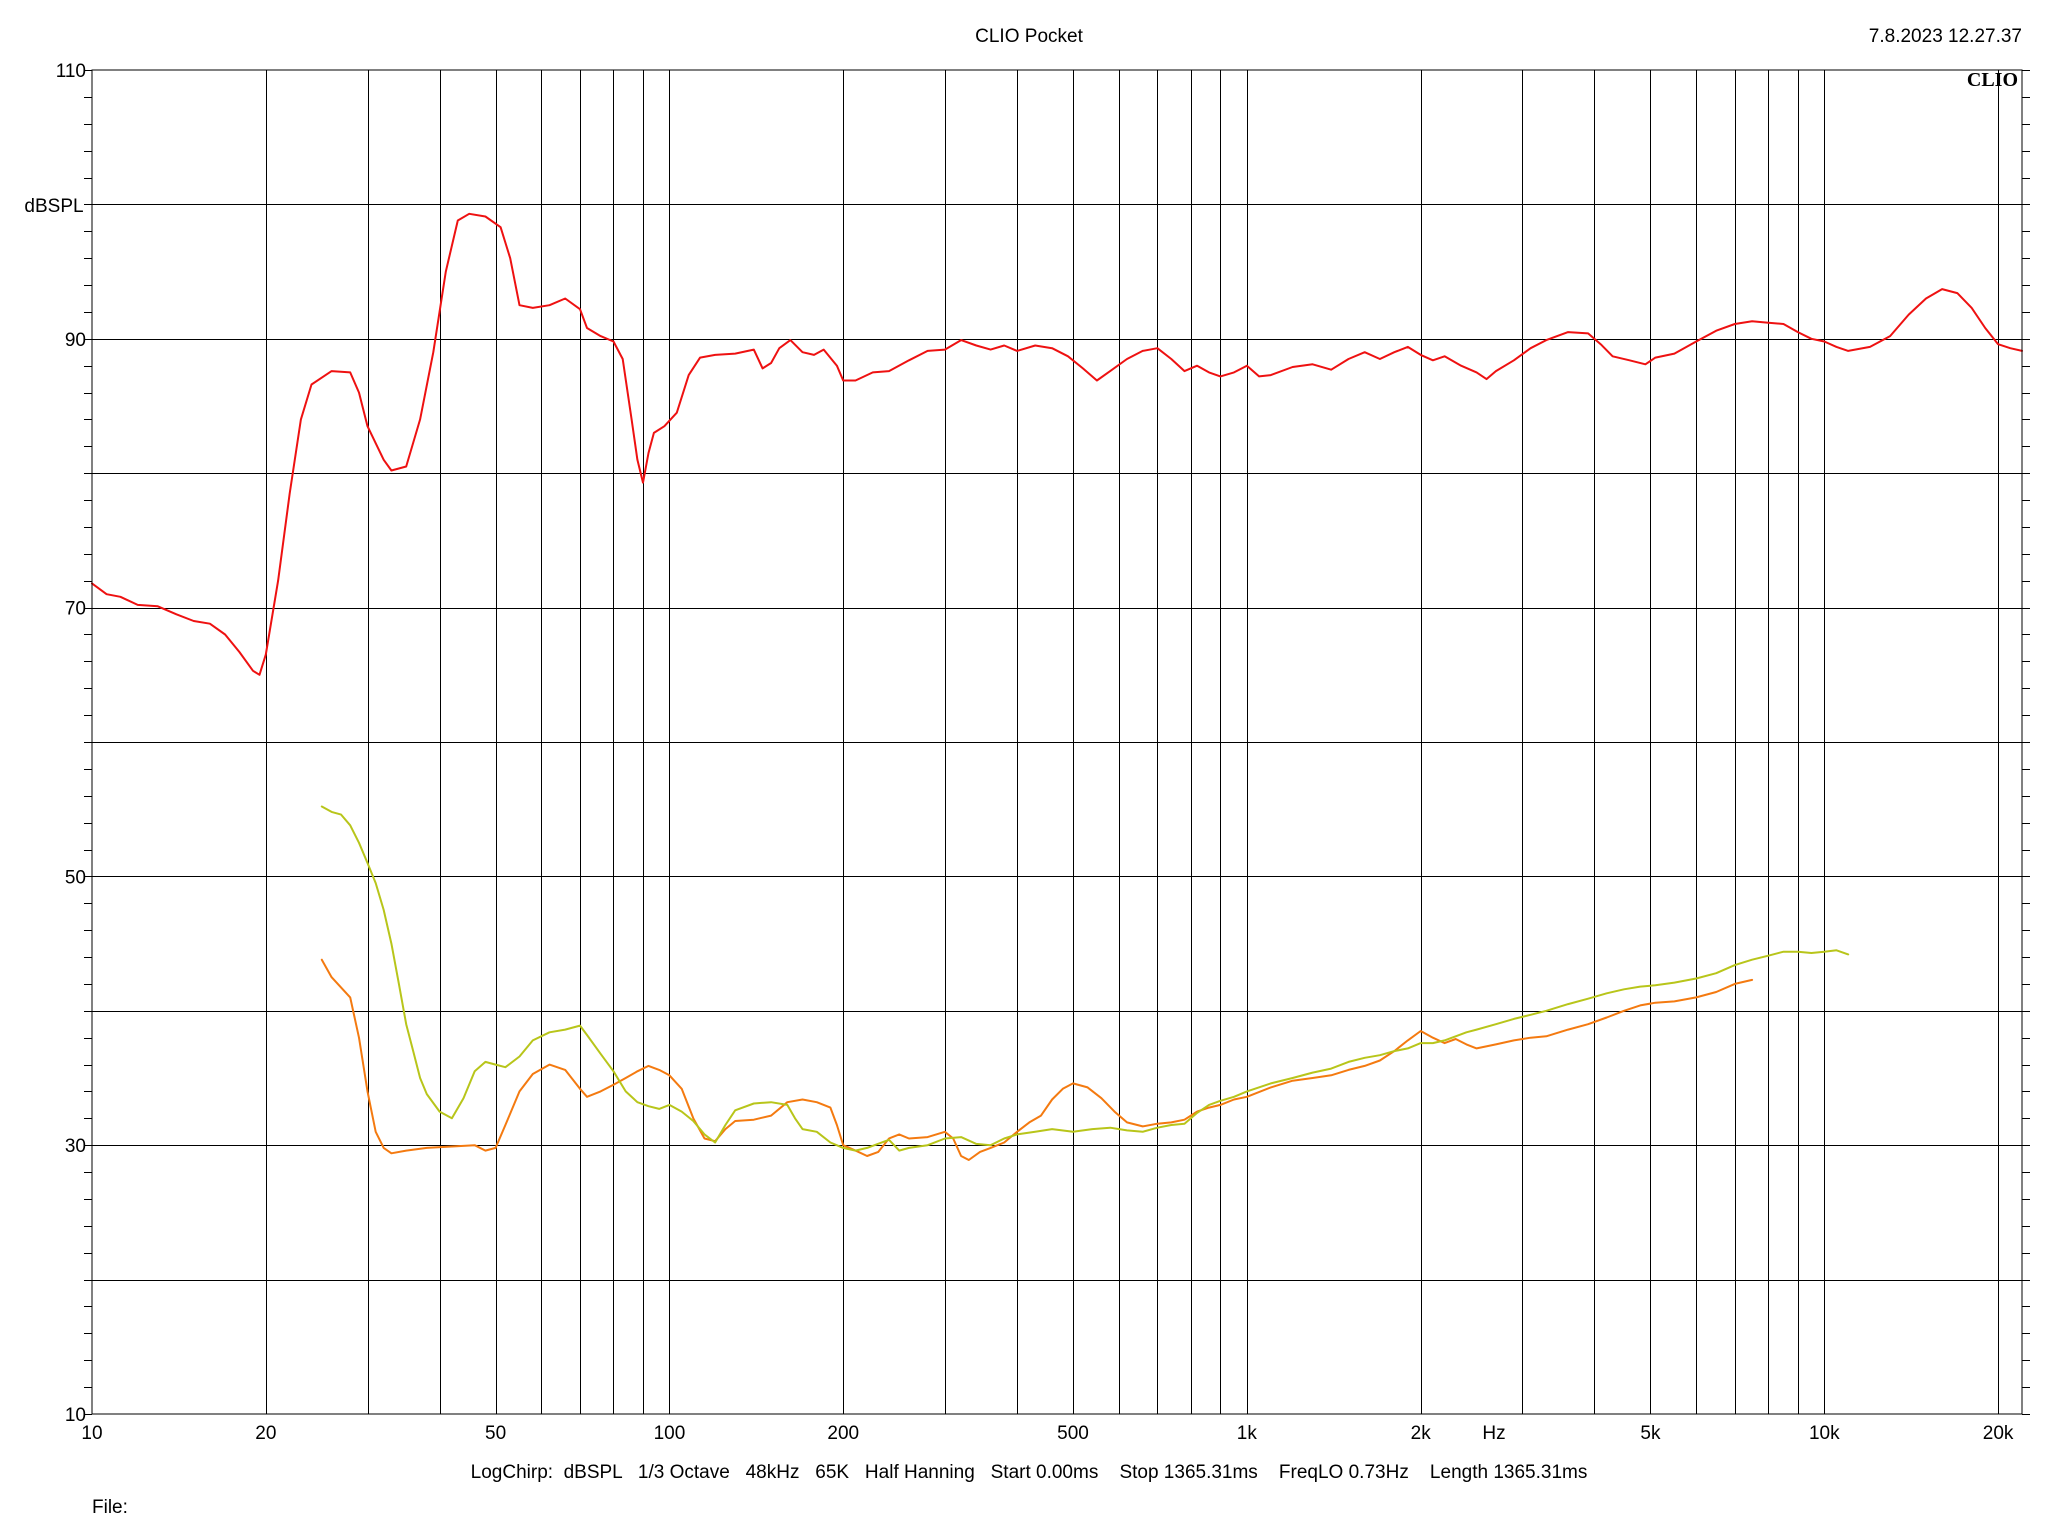 This screenshot has height=1536, width=2048. What do you see at coordinates (1421, 1433) in the screenshot?
I see `x-tick-label: 2k` at bounding box center [1421, 1433].